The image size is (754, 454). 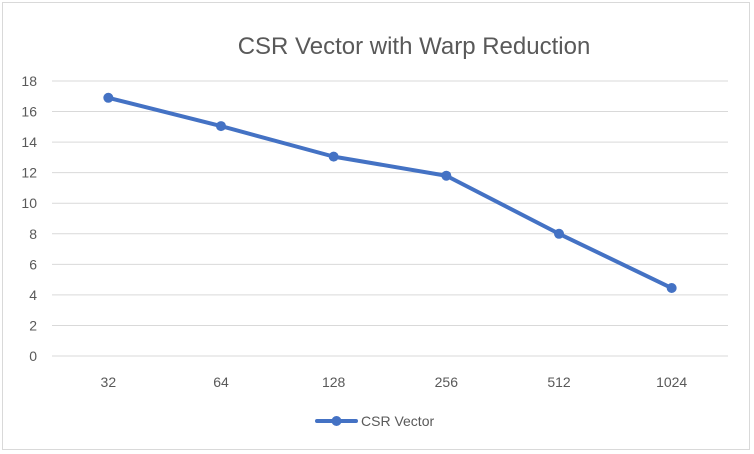 What do you see at coordinates (394, 382) in the screenshot?
I see `x-axis-ticks: 32 64 128 256 512 1024` at bounding box center [394, 382].